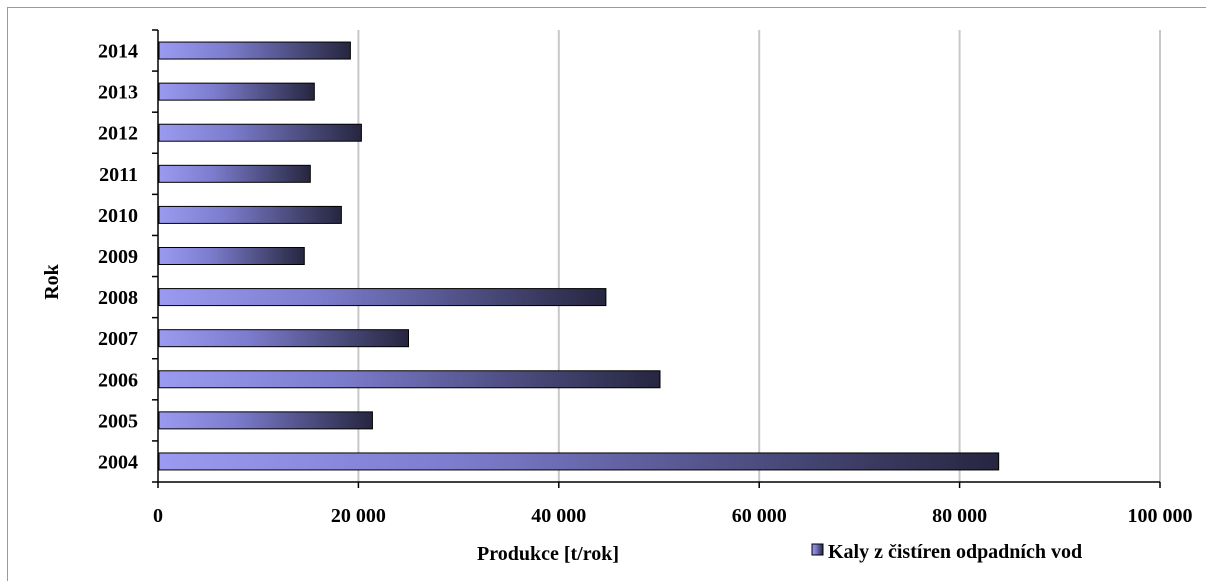  What do you see at coordinates (548, 554) in the screenshot?
I see `x-axis-title: Produkce [t/rok]` at bounding box center [548, 554].